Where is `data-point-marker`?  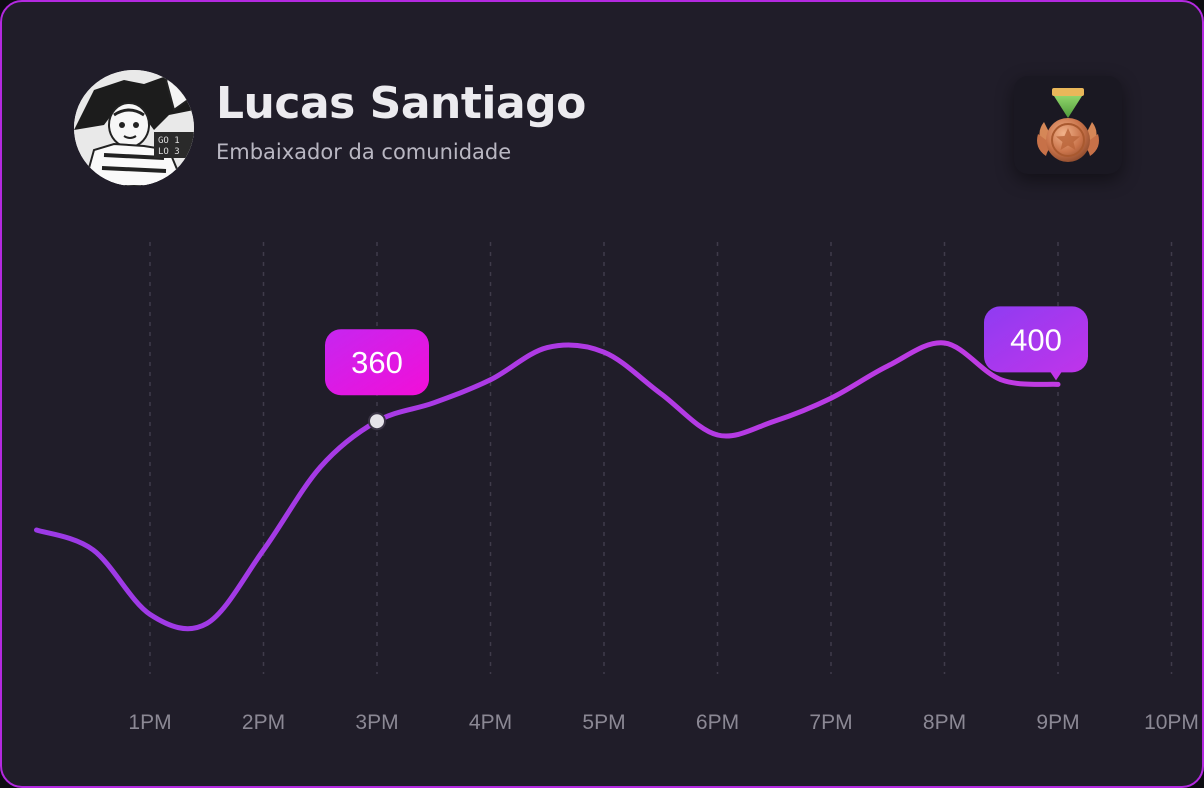
data-point-marker is located at coordinates (377, 421).